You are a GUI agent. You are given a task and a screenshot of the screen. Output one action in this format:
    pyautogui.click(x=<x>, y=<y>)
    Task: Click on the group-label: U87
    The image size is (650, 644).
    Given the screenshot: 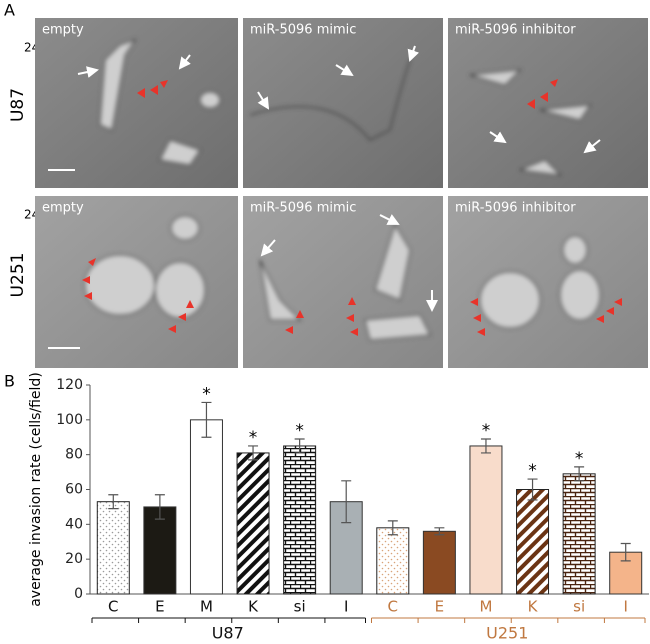 What is the action you would take?
    pyautogui.click(x=228, y=633)
    